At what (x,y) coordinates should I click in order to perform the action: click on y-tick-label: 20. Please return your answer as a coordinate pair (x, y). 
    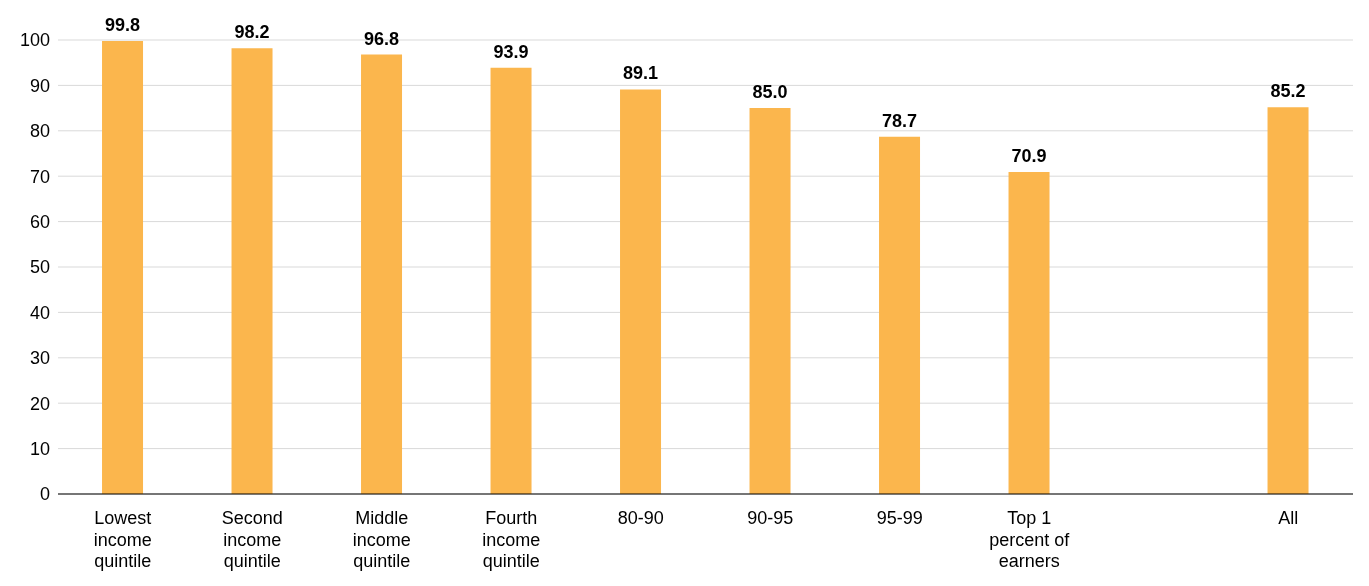
    Looking at the image, I should click on (39, 403).